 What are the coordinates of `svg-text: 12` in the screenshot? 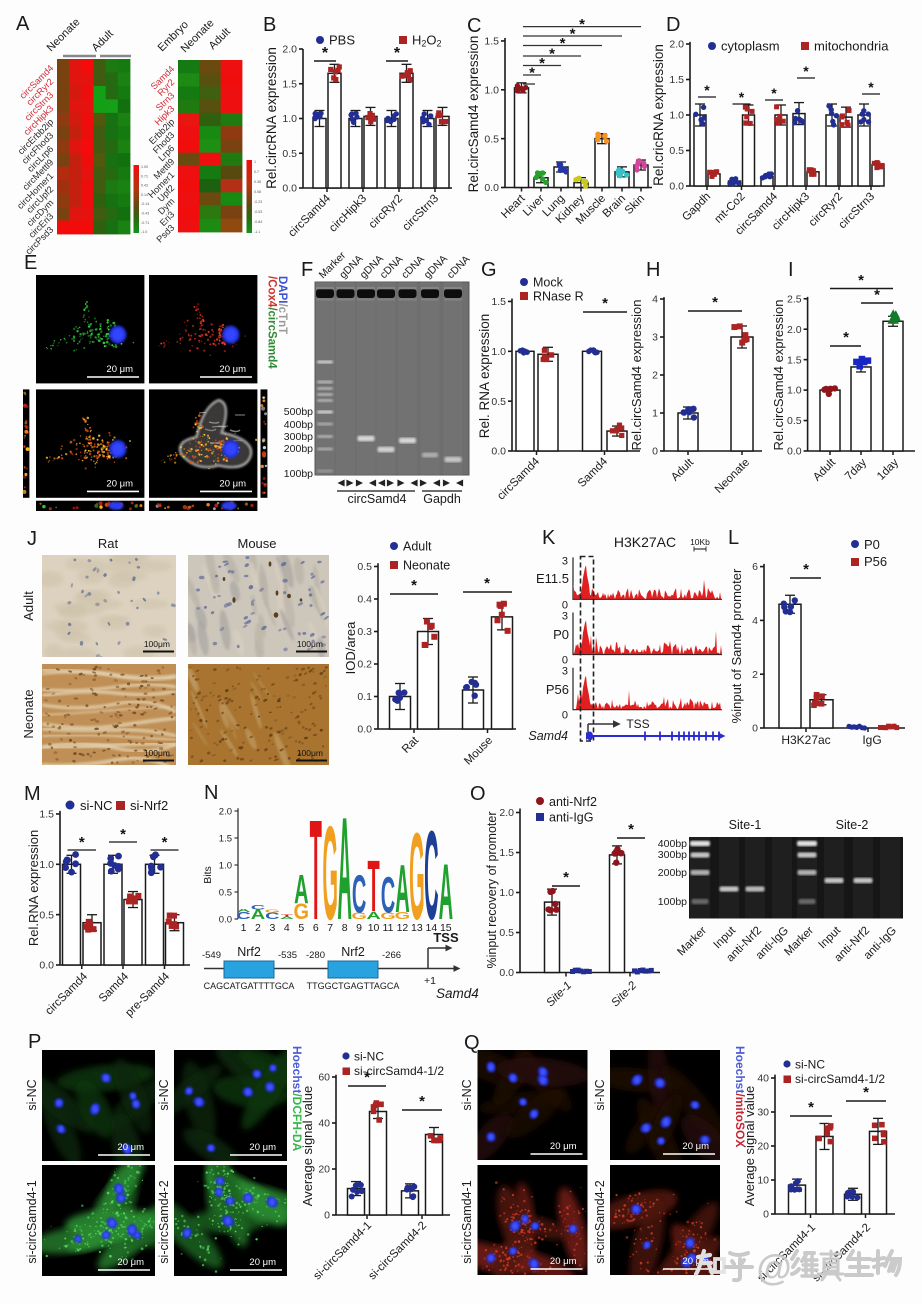 It's located at (403, 928).